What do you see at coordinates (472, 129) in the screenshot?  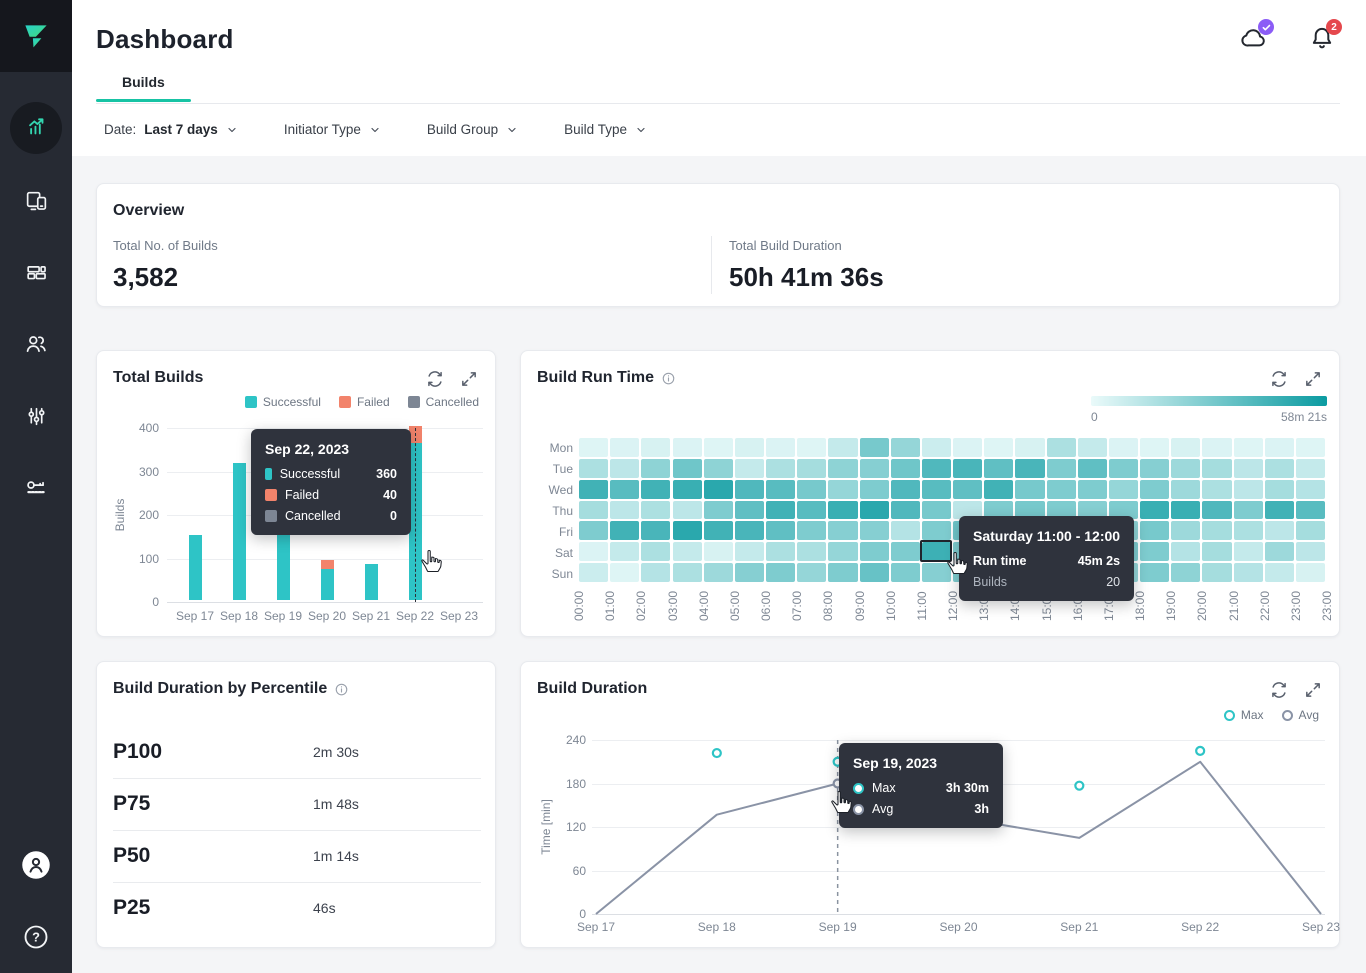 I see `filter-build-group: Build Group` at bounding box center [472, 129].